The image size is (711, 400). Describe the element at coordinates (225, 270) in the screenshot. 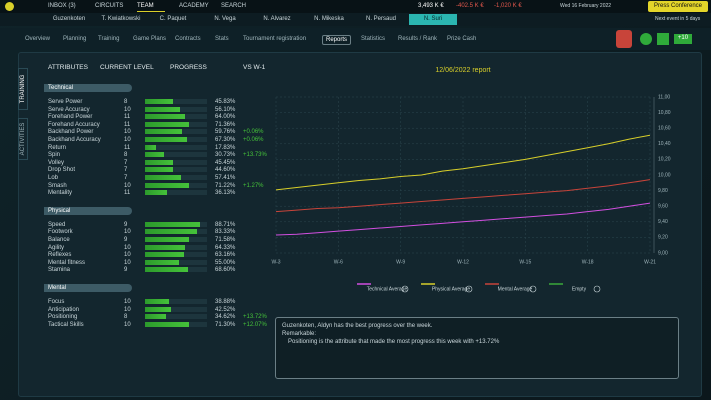

I see `progress-label: 68.60%` at that location.